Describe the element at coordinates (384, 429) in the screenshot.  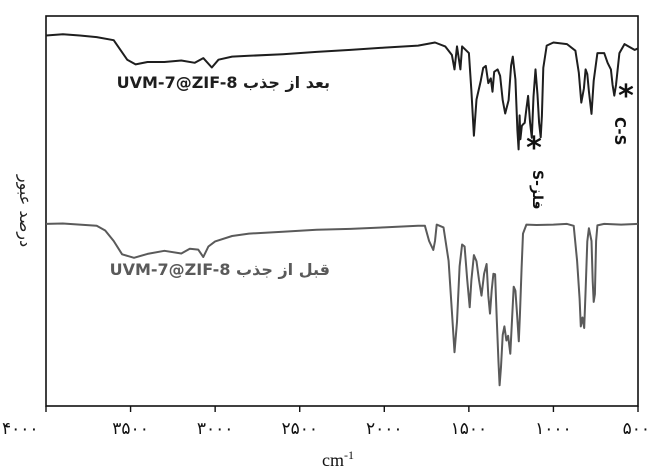
I see `x-tick-label: ۲۰۰۰` at that location.